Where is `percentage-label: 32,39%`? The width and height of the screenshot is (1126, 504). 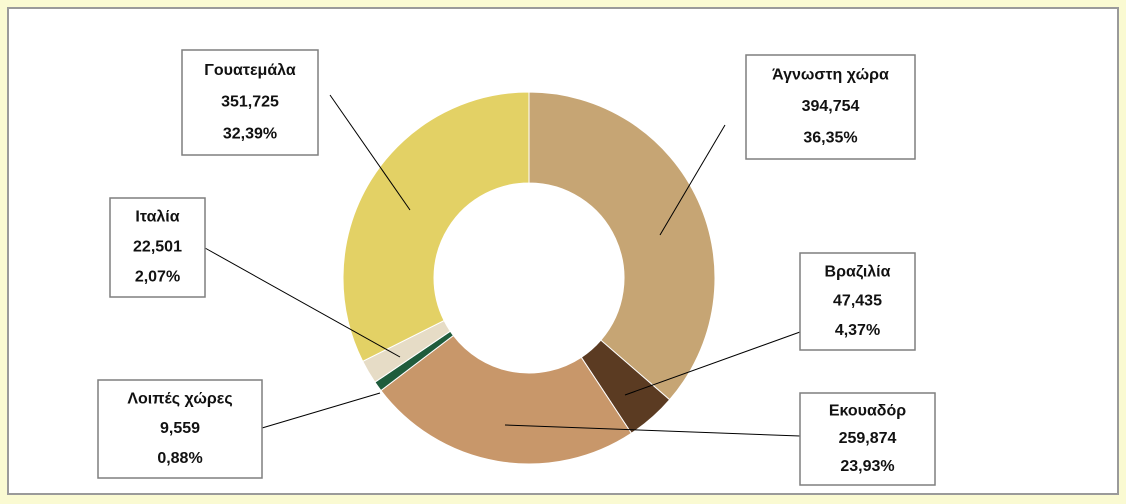 percentage-label: 32,39% is located at coordinates (250, 134).